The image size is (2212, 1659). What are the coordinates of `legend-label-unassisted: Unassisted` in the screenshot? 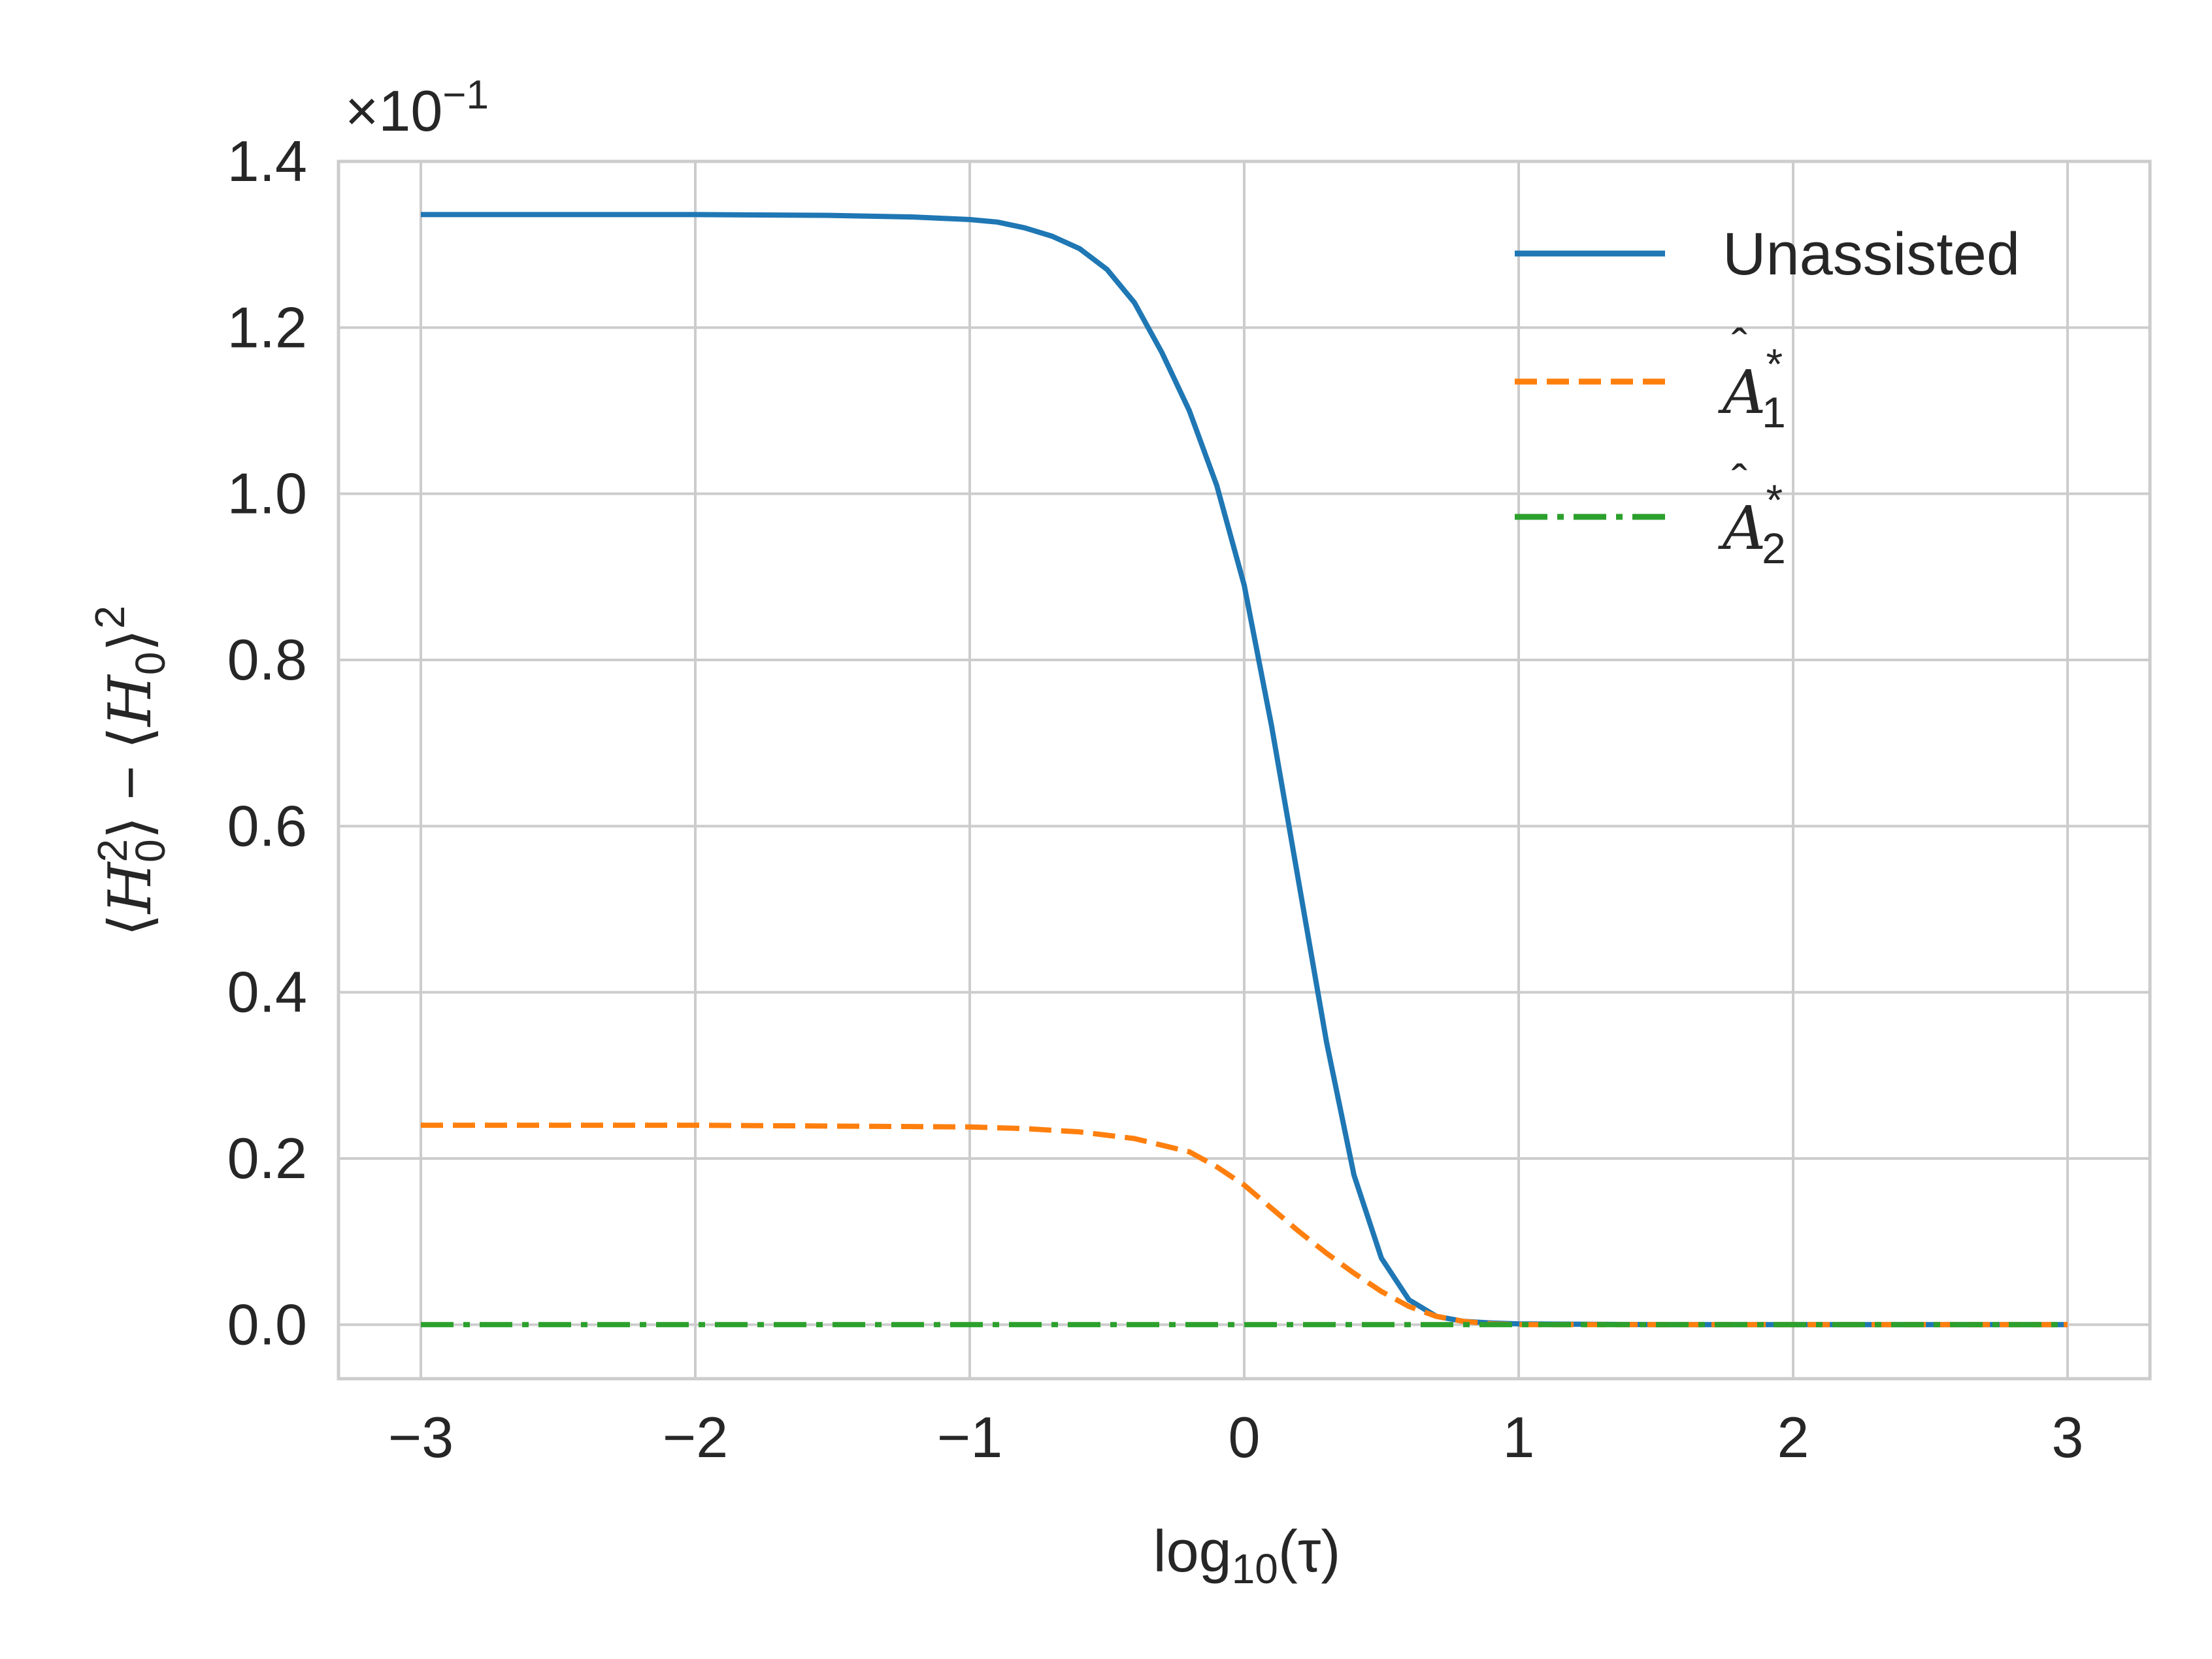 It's located at (1871, 254).